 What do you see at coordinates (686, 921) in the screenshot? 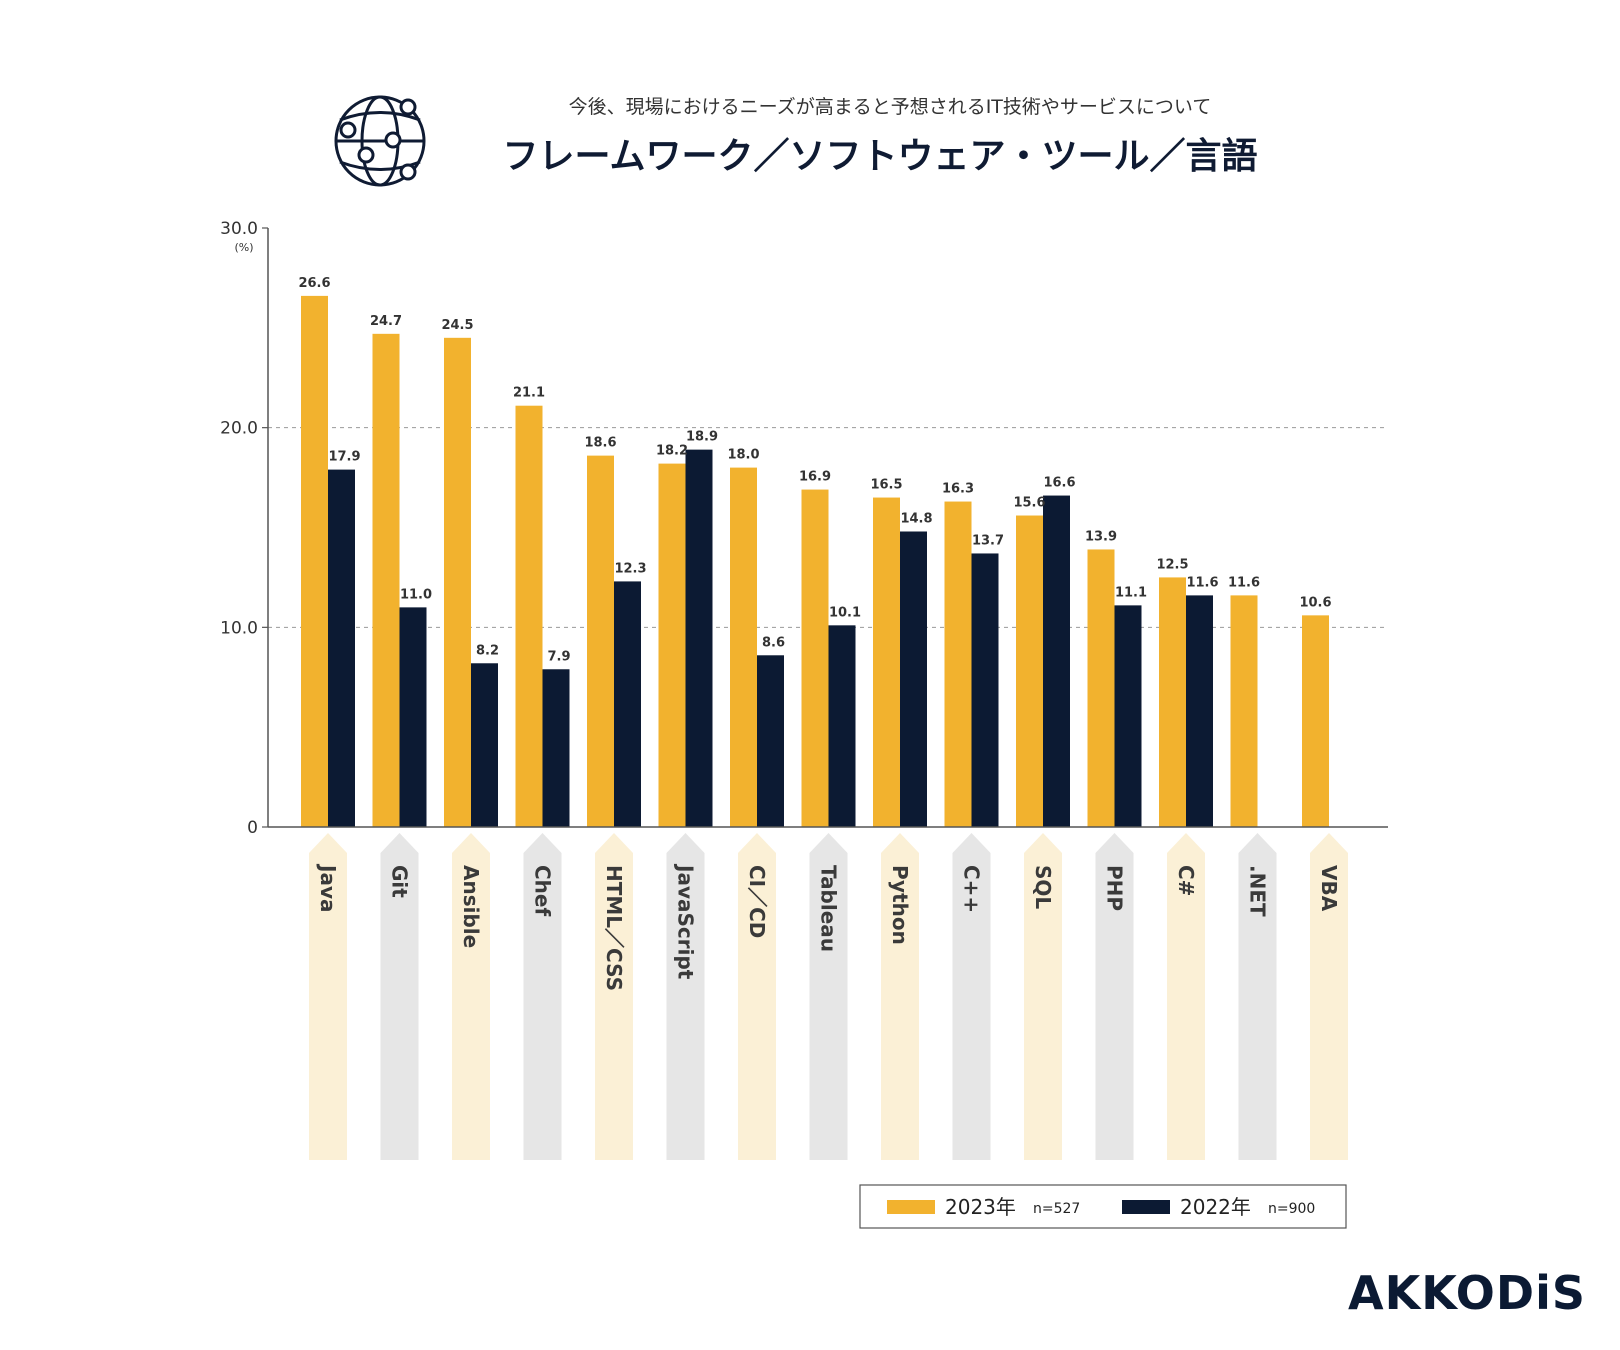
I see `category-label: JavaScript` at bounding box center [686, 921].